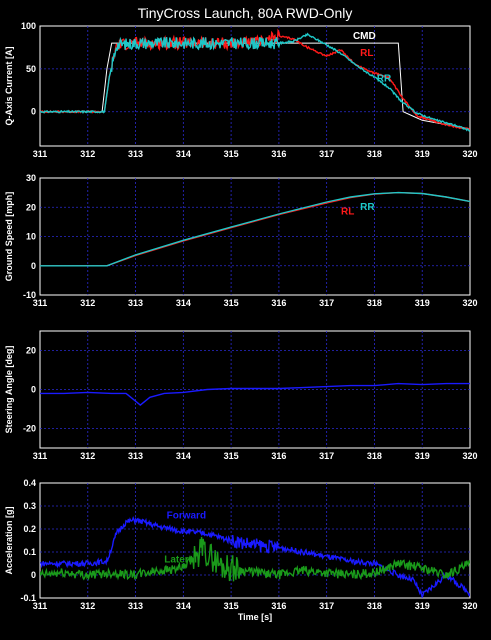  I want to click on y-tick-label: 0.4, so click(29, 483).